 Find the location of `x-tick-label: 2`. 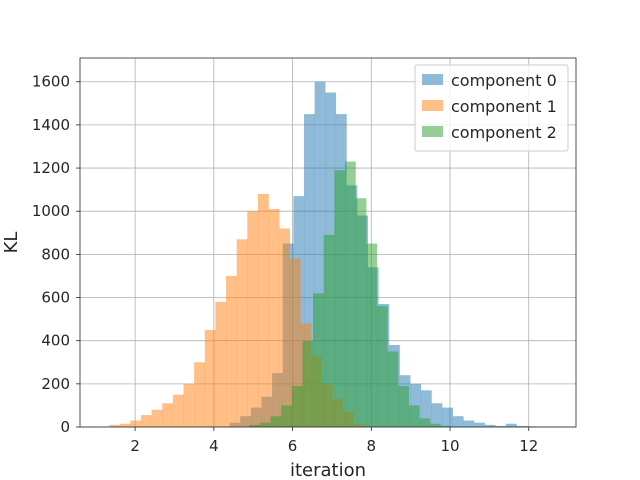

x-tick-label: 2 is located at coordinates (135, 446).